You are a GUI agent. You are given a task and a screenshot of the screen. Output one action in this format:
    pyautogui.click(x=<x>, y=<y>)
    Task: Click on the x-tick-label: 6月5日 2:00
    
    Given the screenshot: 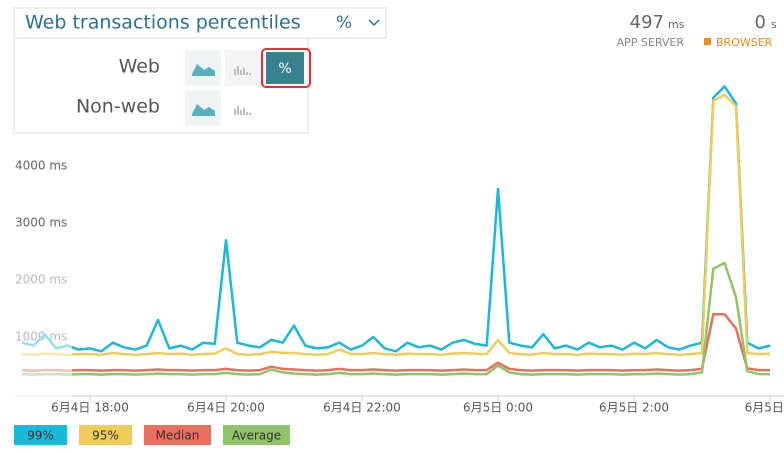 What is the action you would take?
    pyautogui.click(x=634, y=408)
    